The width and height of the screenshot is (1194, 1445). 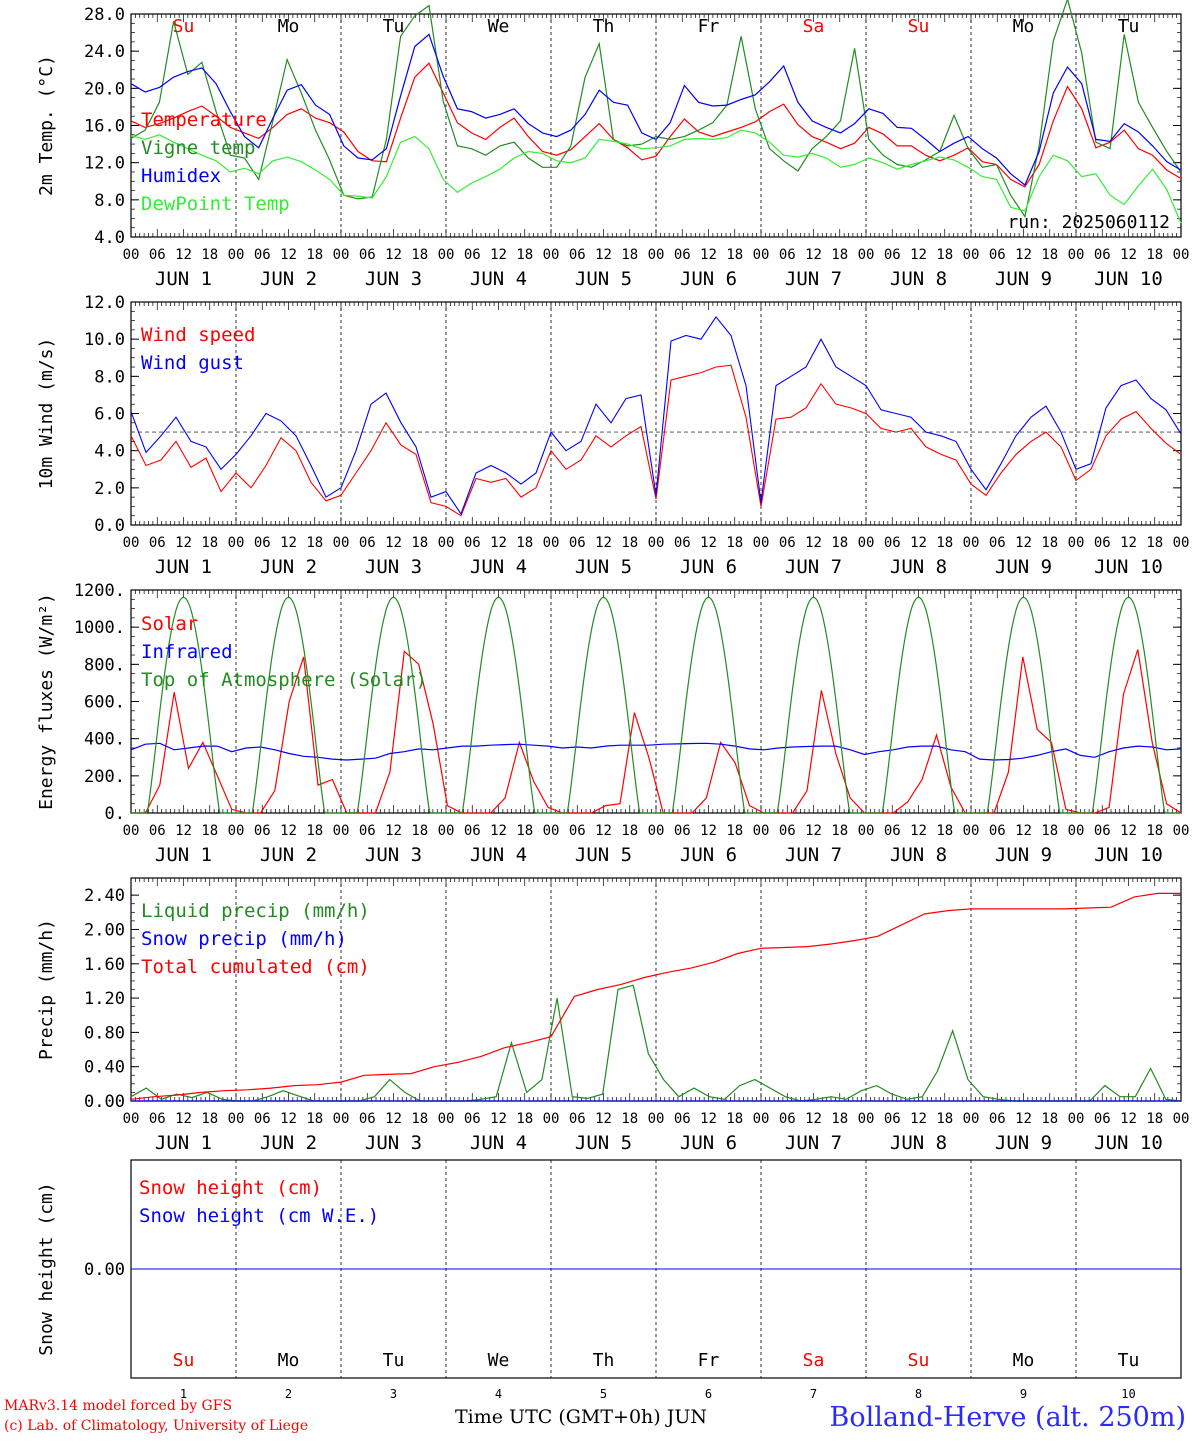 What do you see at coordinates (709, 1360) in the screenshot?
I see `day-of-week-label-bottom: Fr` at bounding box center [709, 1360].